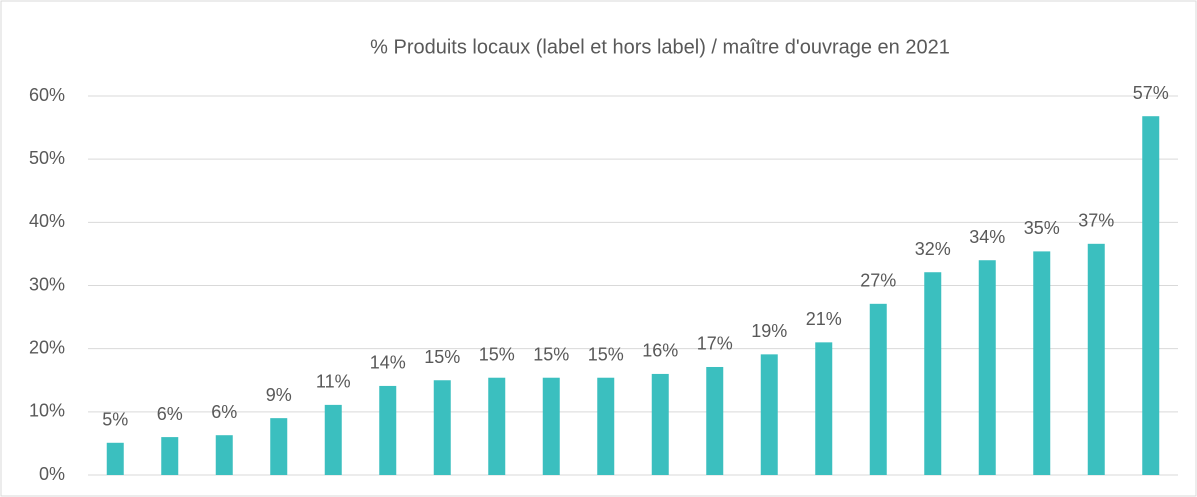 This screenshot has width=1197, height=497. I want to click on y-tick-label: 40%, so click(47, 221).